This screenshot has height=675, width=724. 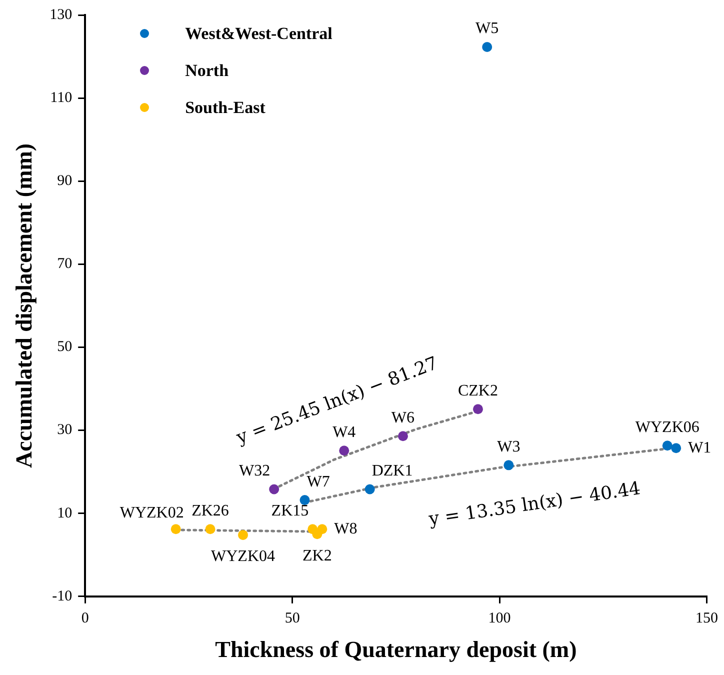 I want to click on data-label: DZK1, so click(x=392, y=471).